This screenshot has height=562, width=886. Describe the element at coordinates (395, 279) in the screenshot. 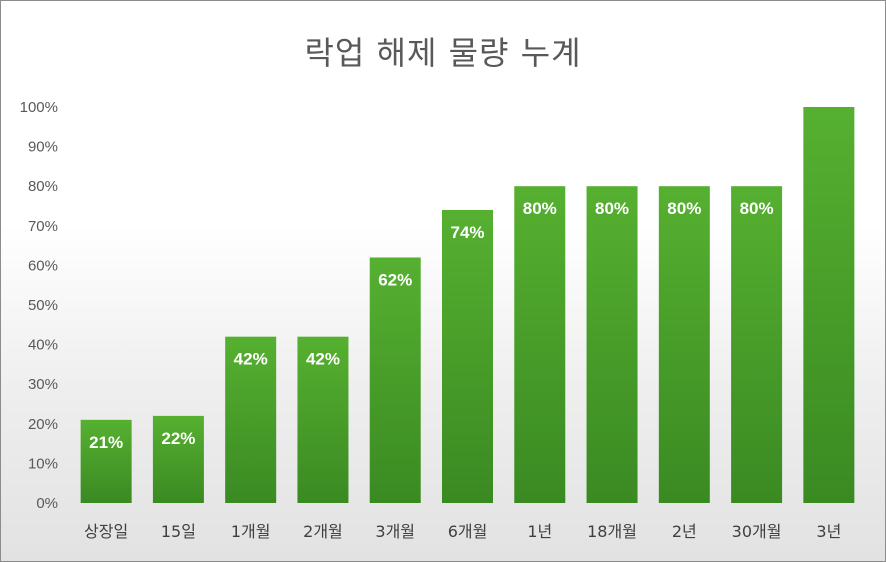

I see `data-label: 62%` at that location.